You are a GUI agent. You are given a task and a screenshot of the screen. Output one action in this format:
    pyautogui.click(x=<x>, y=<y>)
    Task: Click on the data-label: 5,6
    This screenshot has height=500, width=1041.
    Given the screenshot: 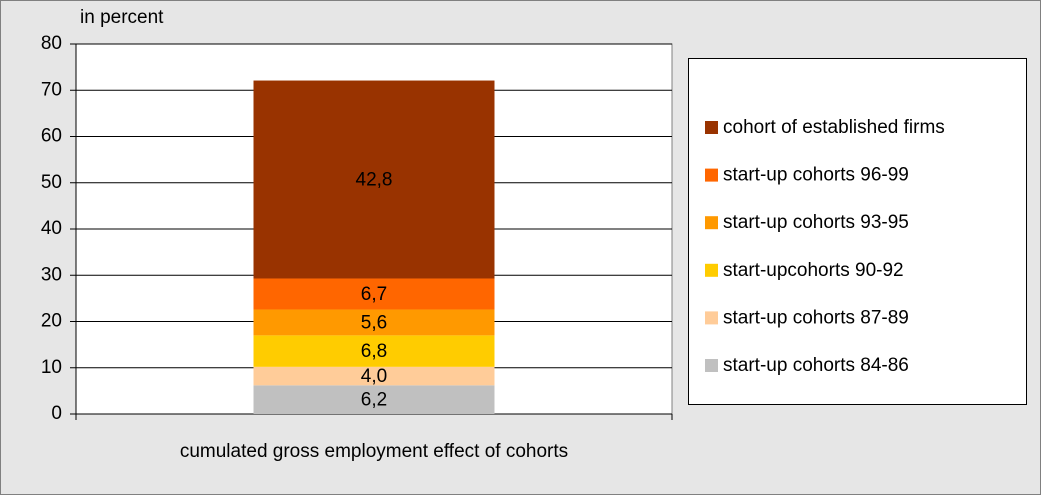 What is the action you would take?
    pyautogui.click(x=374, y=322)
    